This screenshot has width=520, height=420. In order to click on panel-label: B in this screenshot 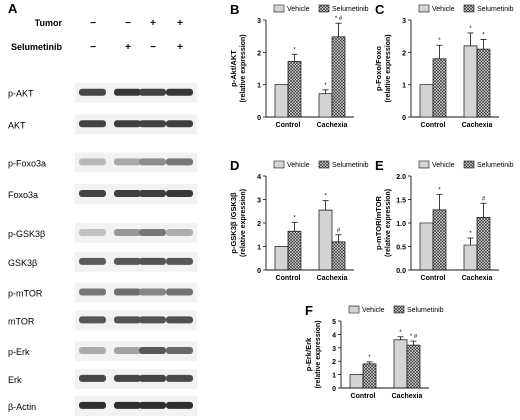, I will do `click(234, 9)`.